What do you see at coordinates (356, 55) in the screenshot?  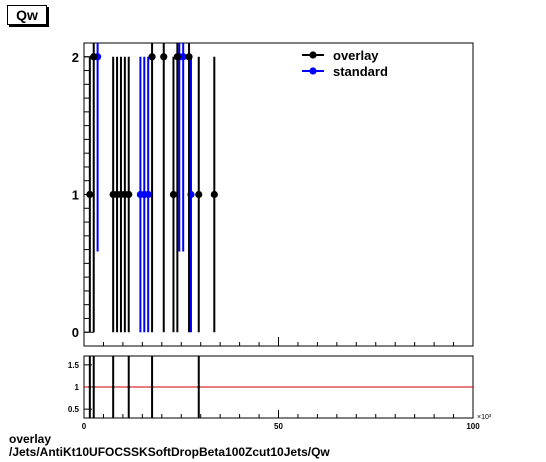 I see `legend-label-overlay: overlay` at bounding box center [356, 55].